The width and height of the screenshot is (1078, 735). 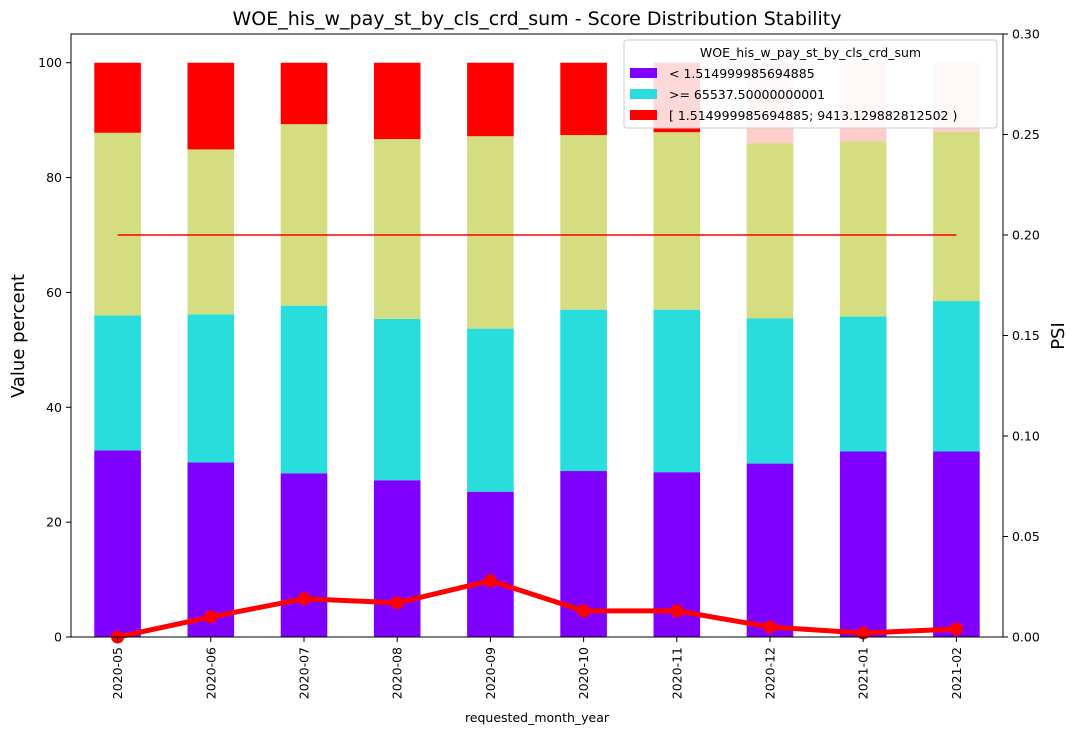 What do you see at coordinates (54, 292) in the screenshot?
I see `y-tick-label-60: 60` at bounding box center [54, 292].